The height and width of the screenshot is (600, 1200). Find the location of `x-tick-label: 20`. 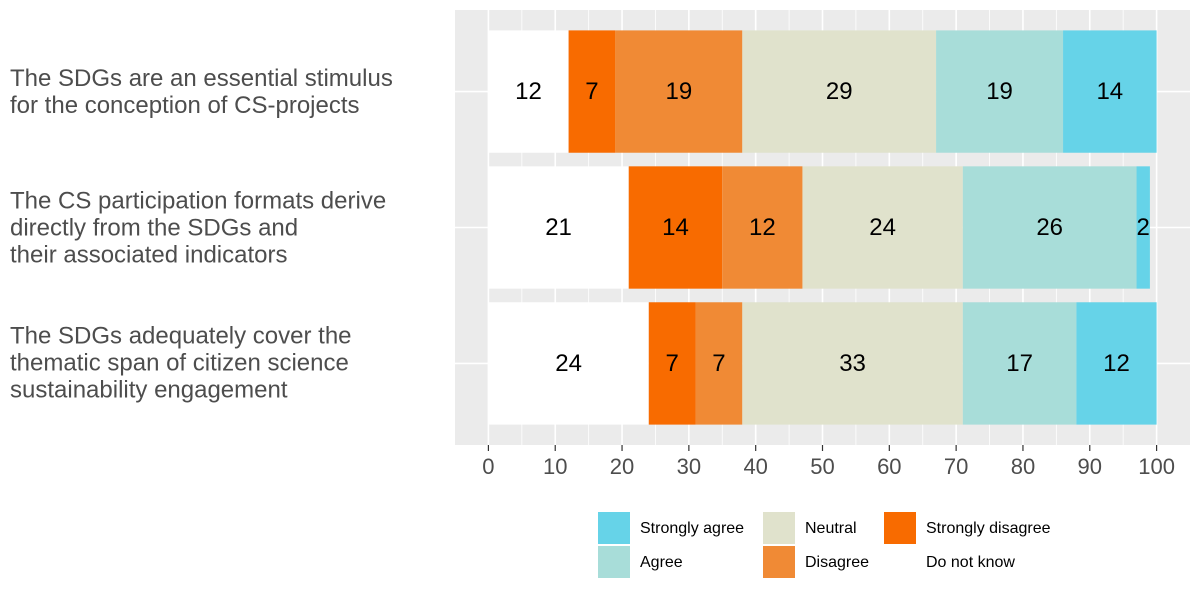

x-tick-label: 20 is located at coordinates (622, 466).